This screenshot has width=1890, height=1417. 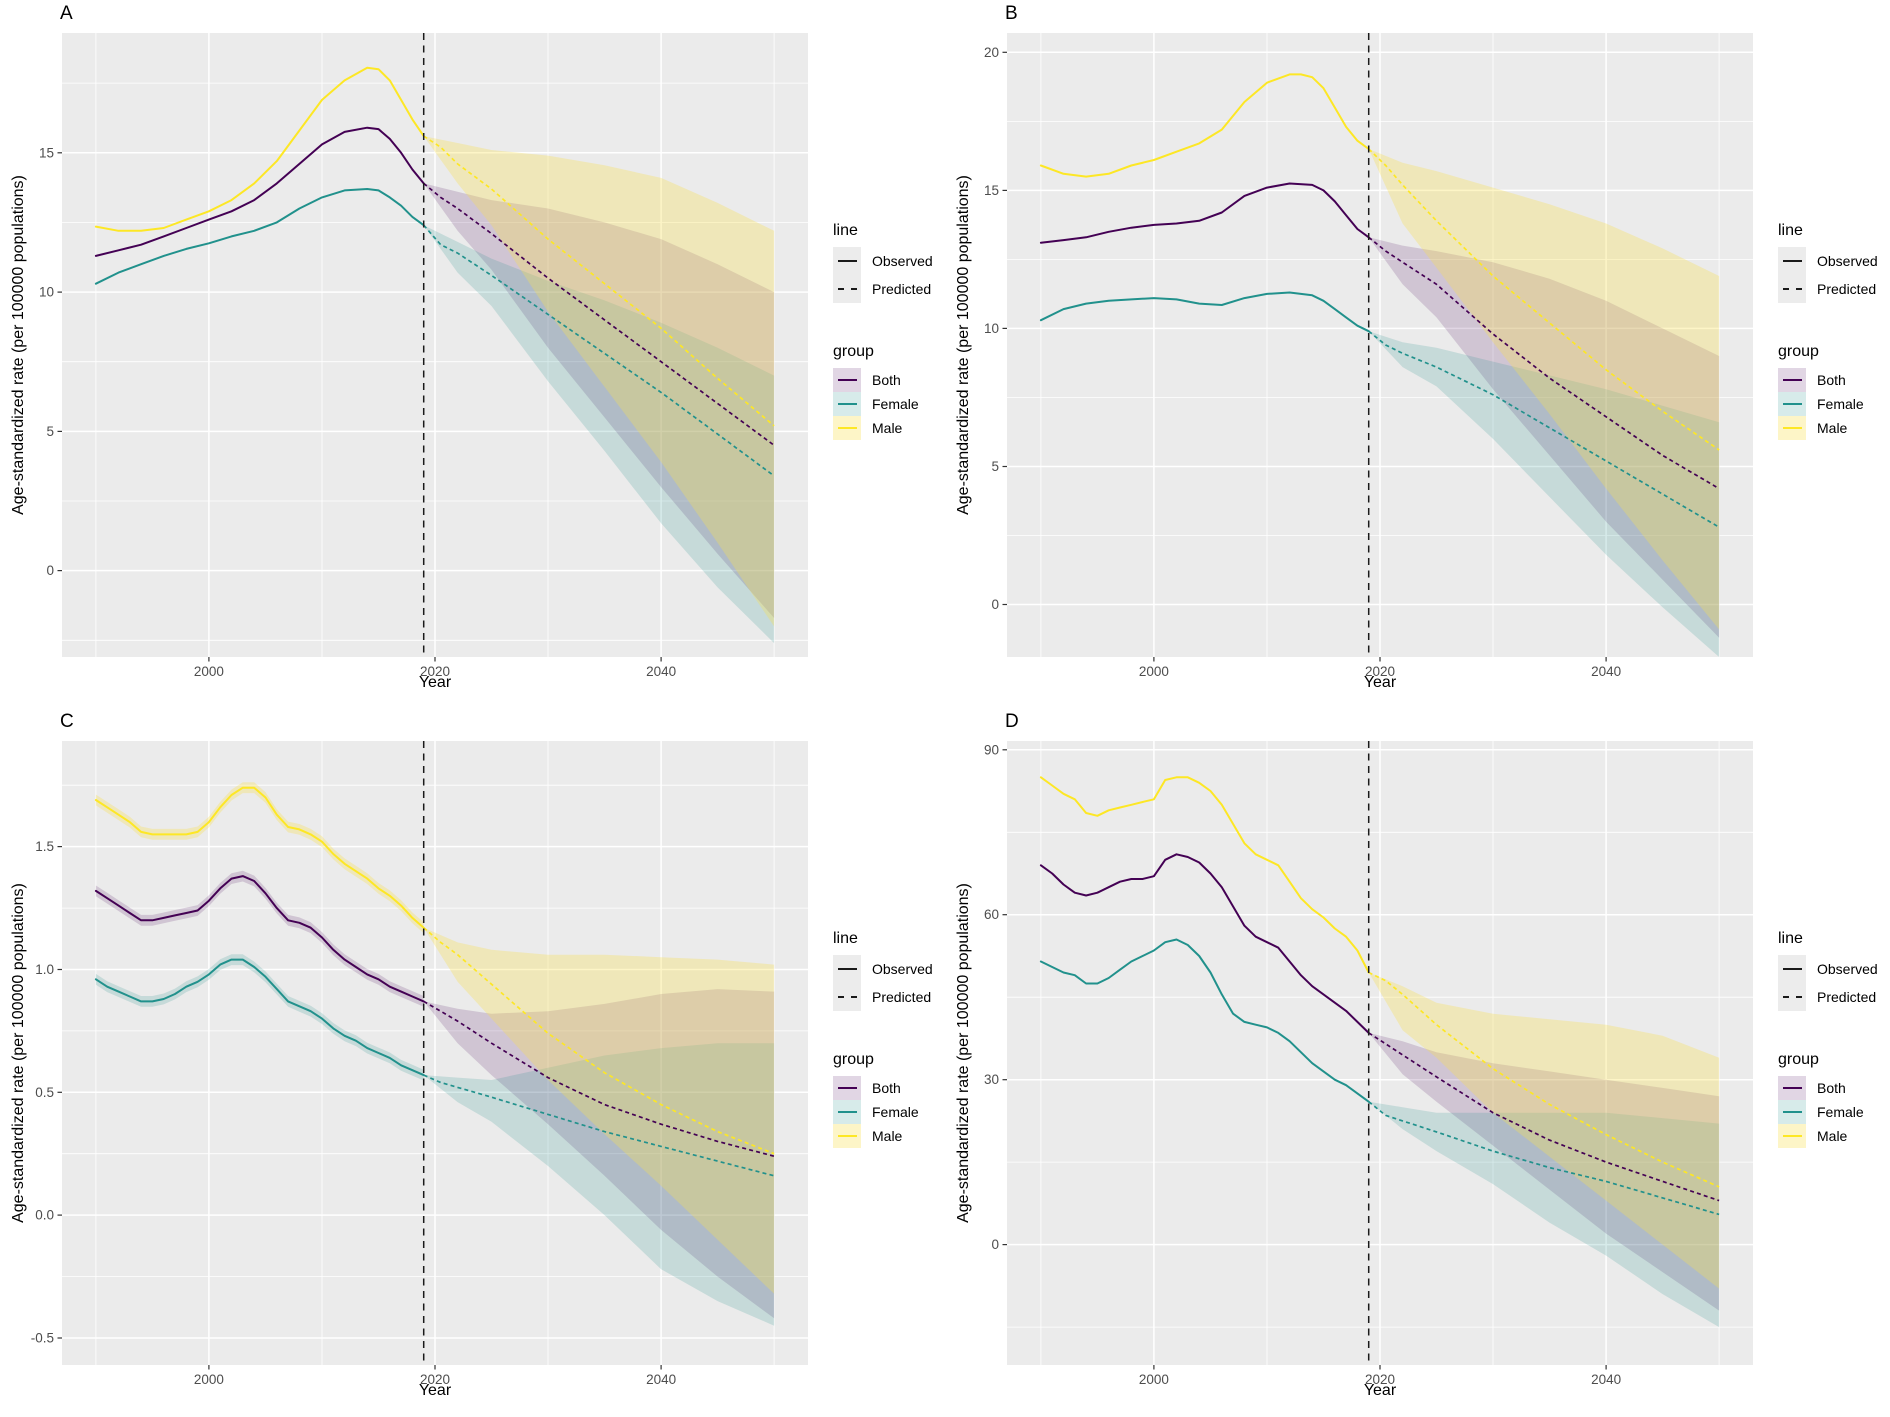 I want to click on y-tick-label: 20, so click(x=991, y=52).